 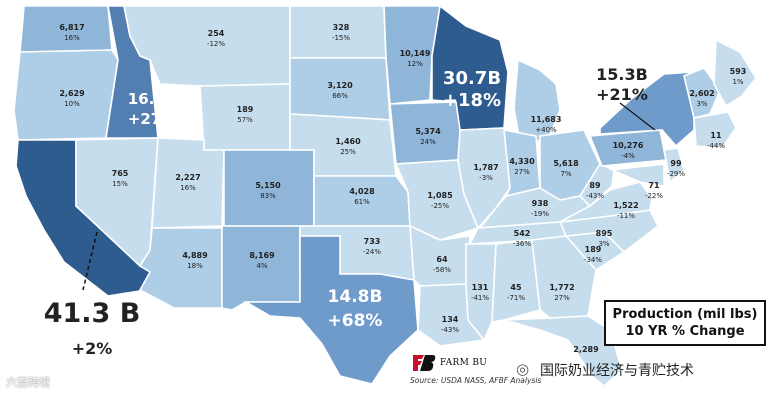 I want to click on state-change-co: 83%, so click(x=268, y=196).